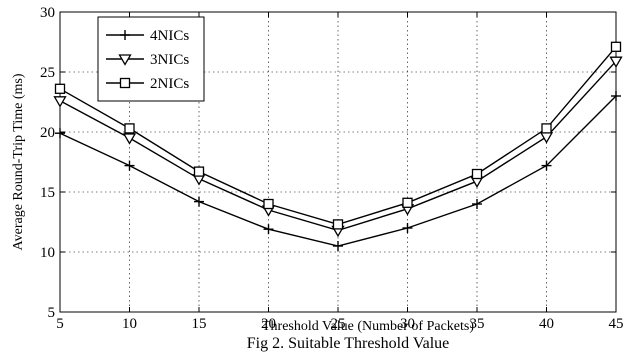 The image size is (640, 360). I want to click on y-tick-label: 10, so click(47, 253).